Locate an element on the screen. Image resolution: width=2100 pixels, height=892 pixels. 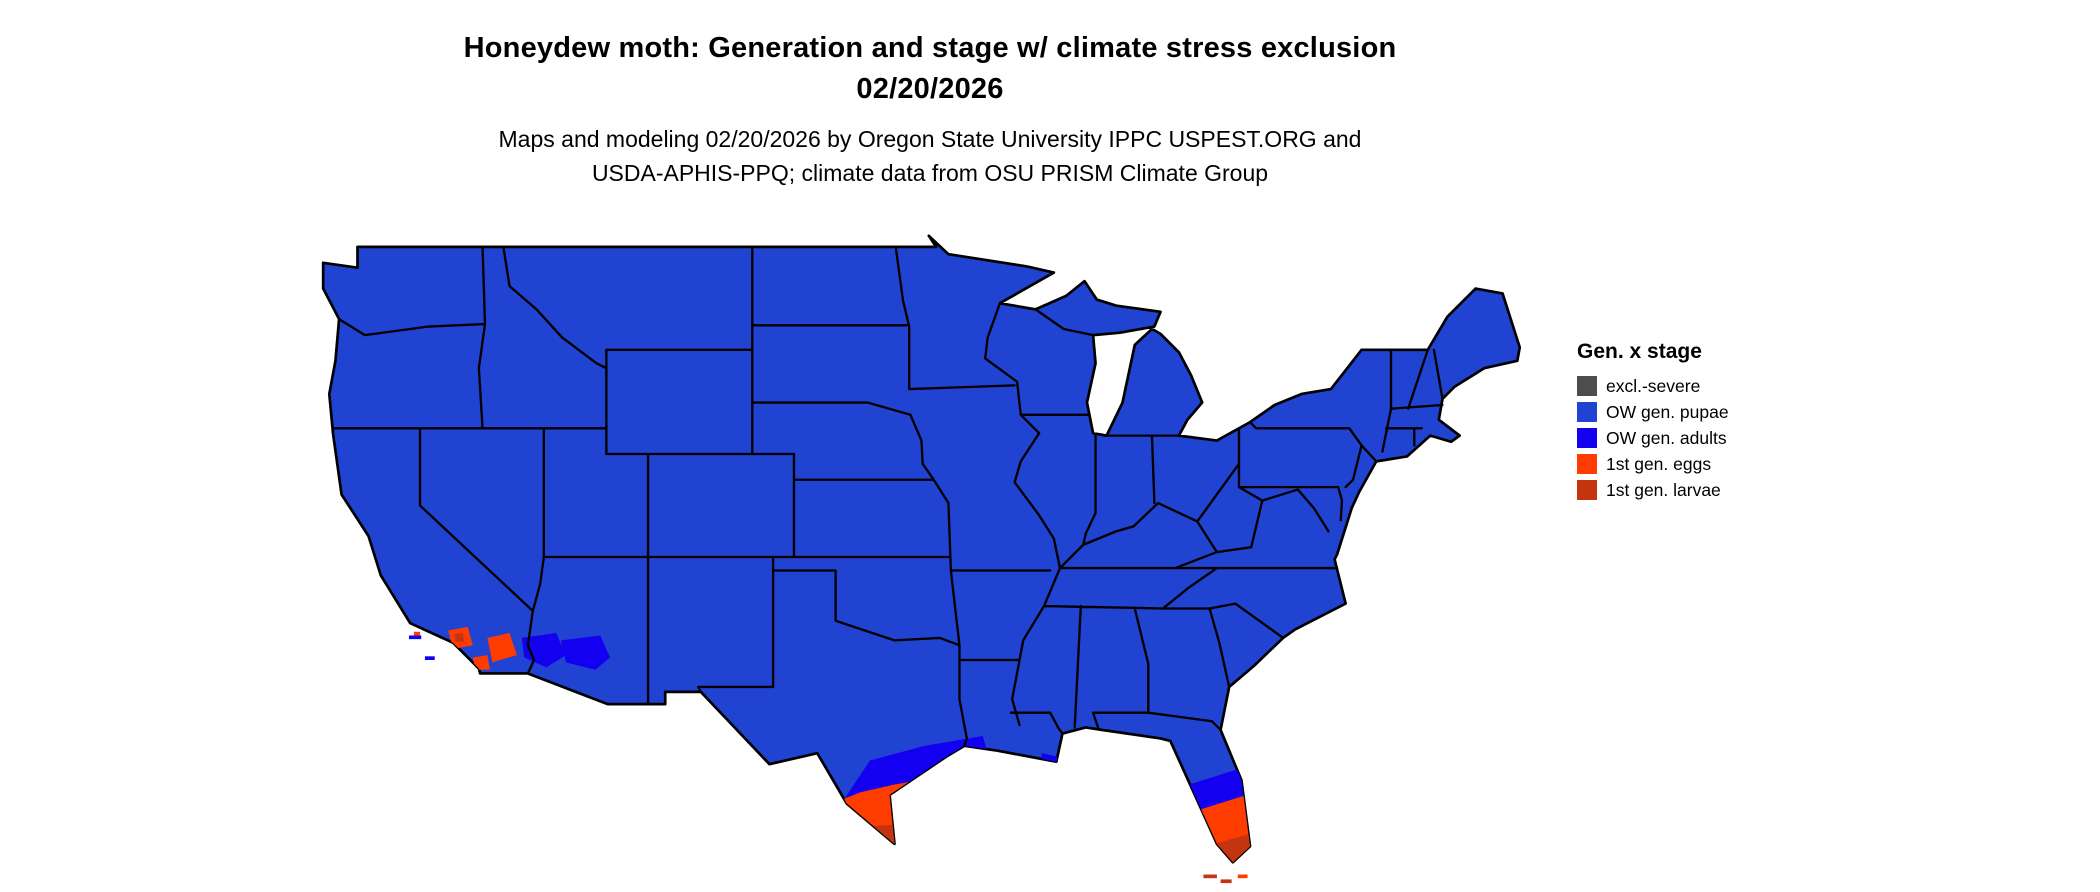
legend-item: excl.-severe is located at coordinates (1653, 386).